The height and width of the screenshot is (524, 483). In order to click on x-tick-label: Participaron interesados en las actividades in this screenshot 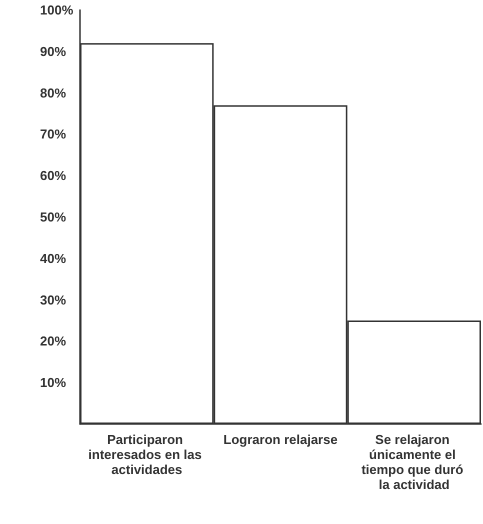, I will do `click(147, 454)`.